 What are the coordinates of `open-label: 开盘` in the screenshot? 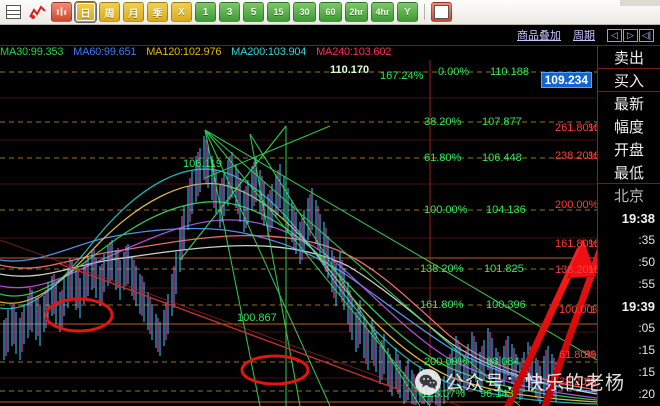 It's located at (629, 149).